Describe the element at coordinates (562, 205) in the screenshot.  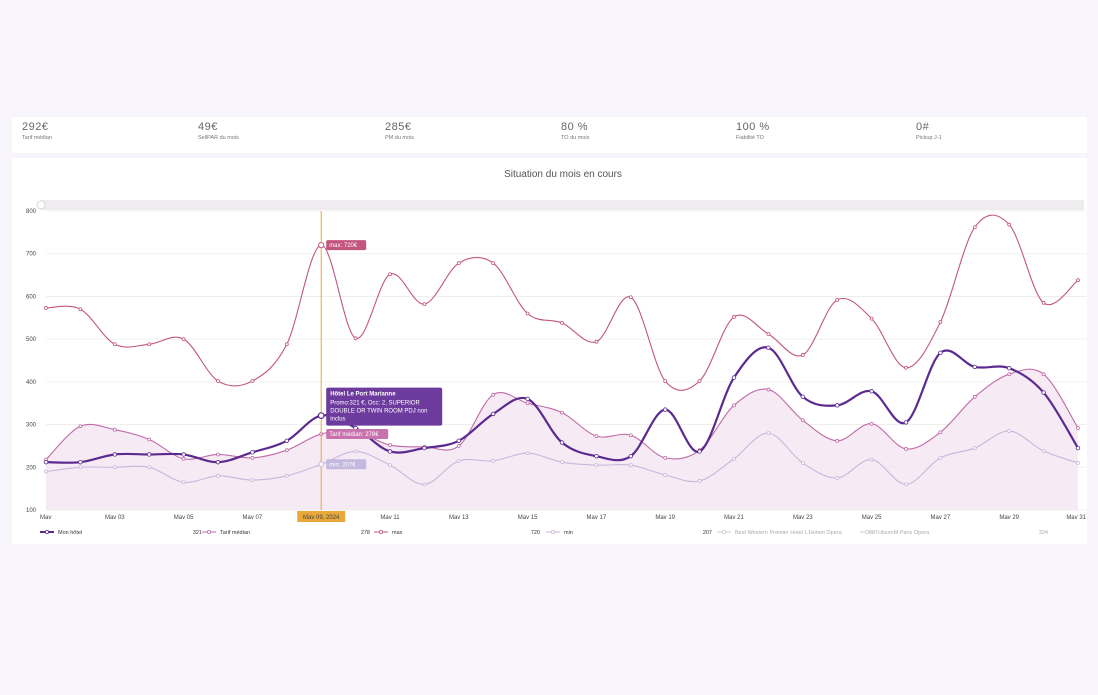
I see `zoom-scrollbar` at that location.